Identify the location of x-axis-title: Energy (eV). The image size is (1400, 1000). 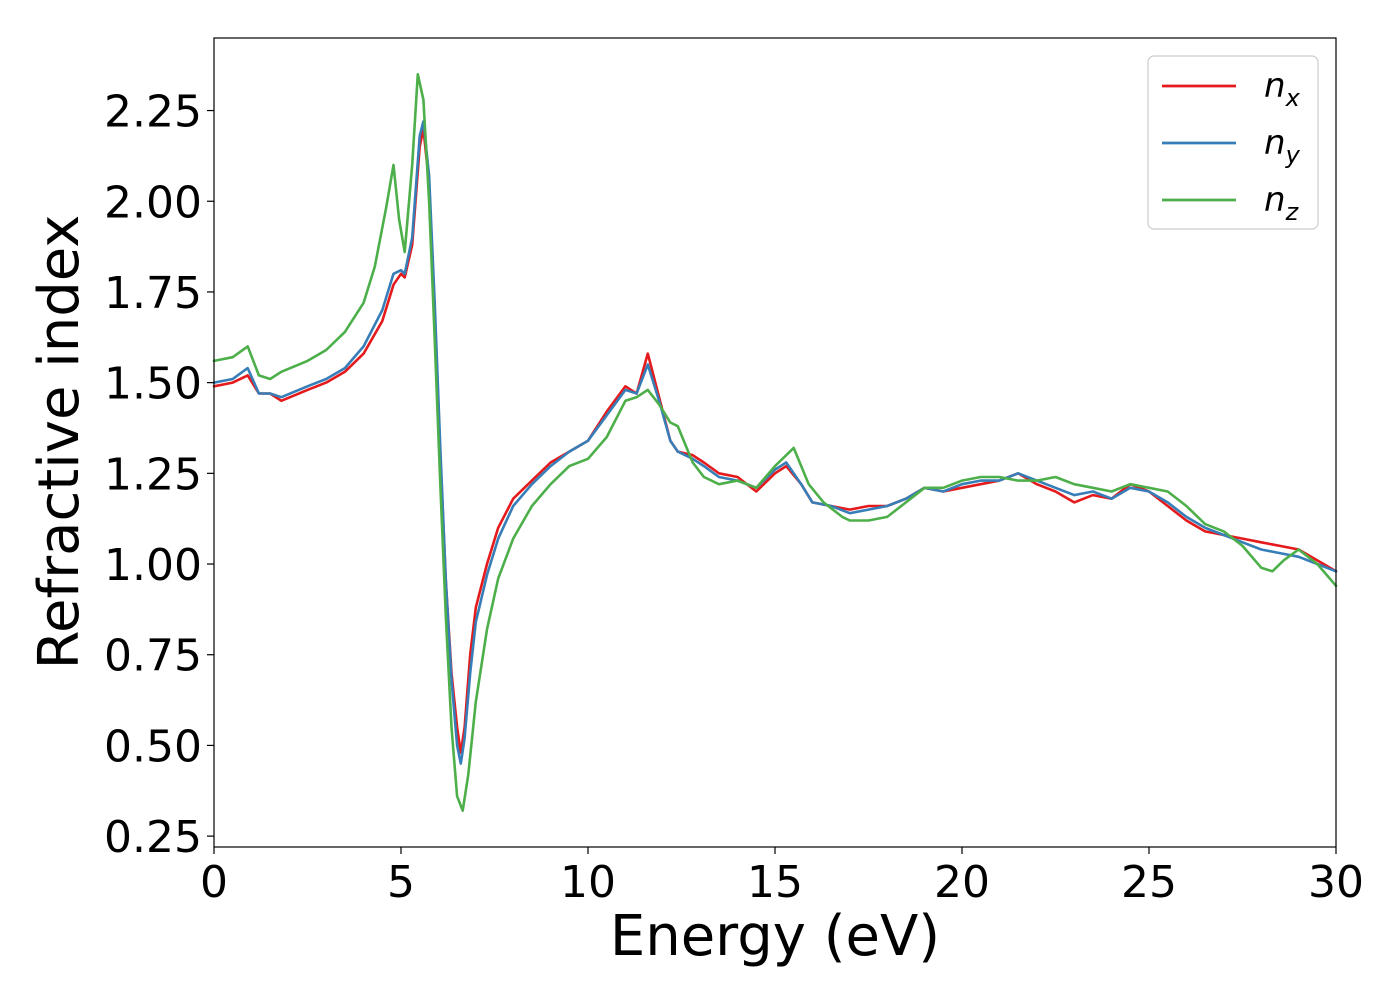
(775, 936).